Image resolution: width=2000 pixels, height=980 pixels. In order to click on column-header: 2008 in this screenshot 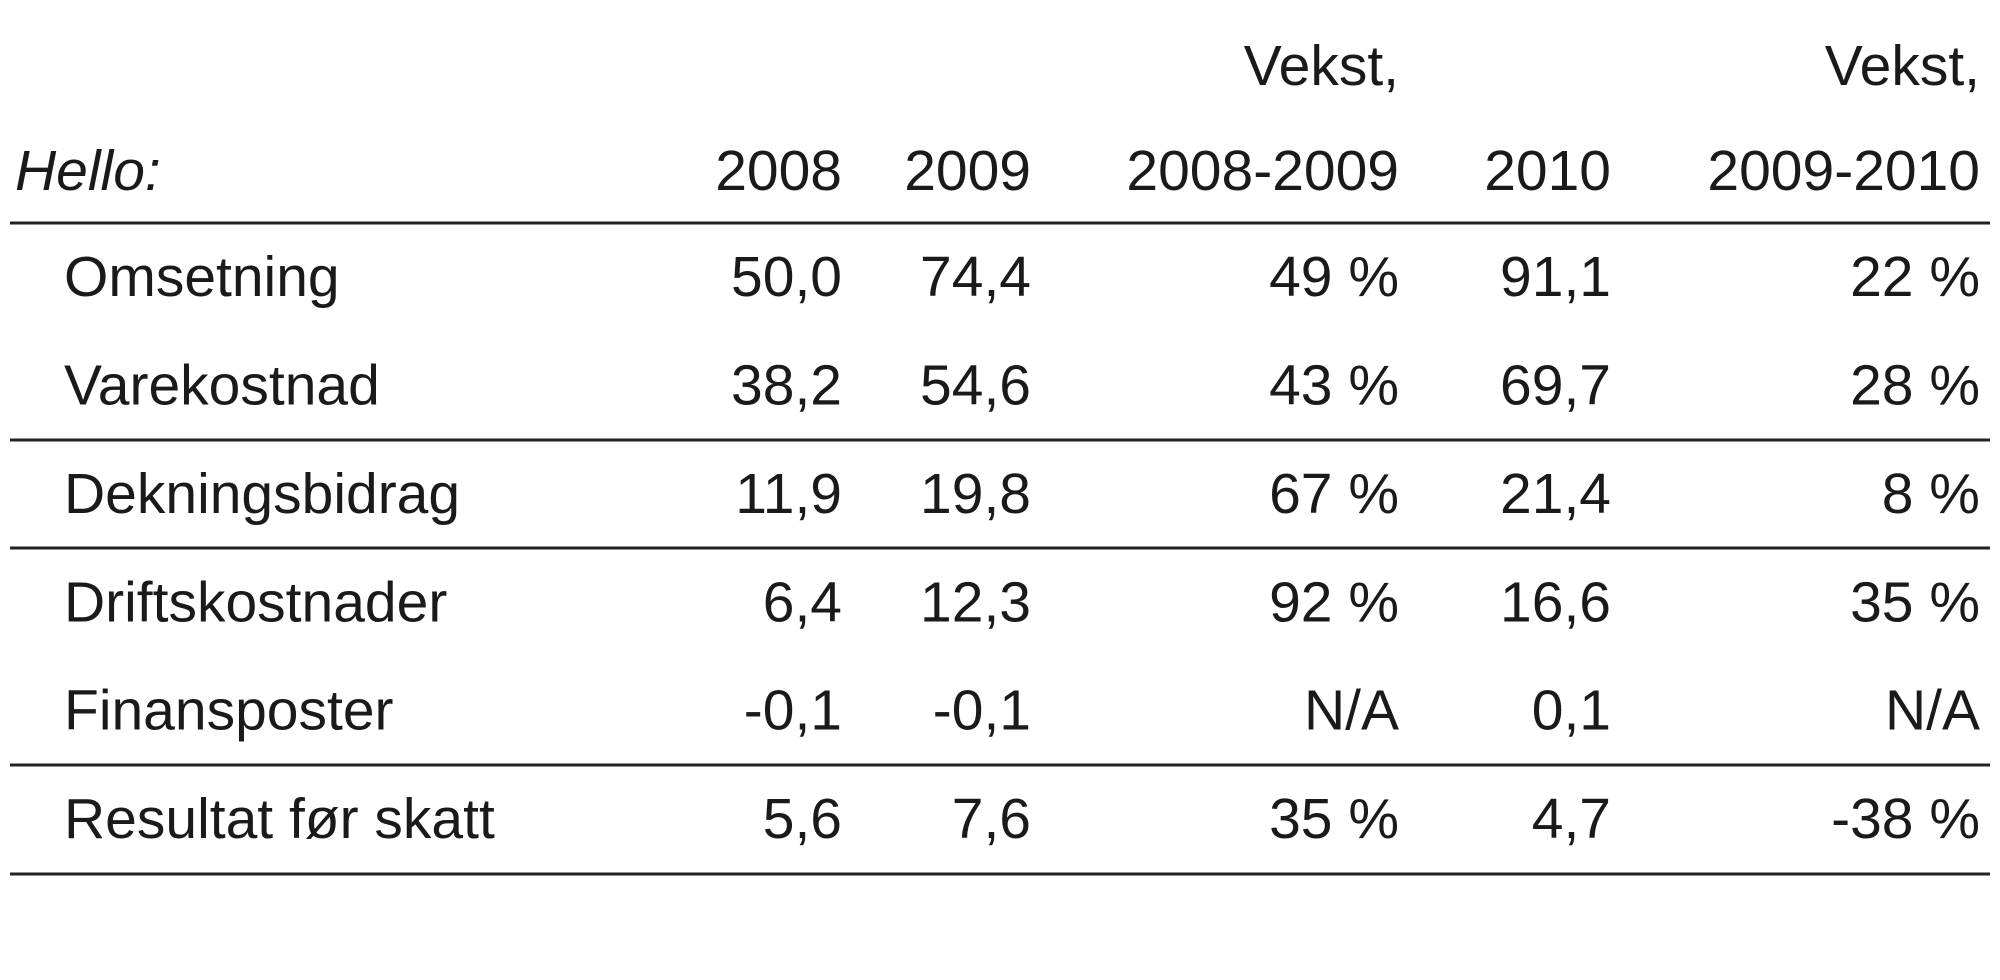, I will do `click(778, 171)`.